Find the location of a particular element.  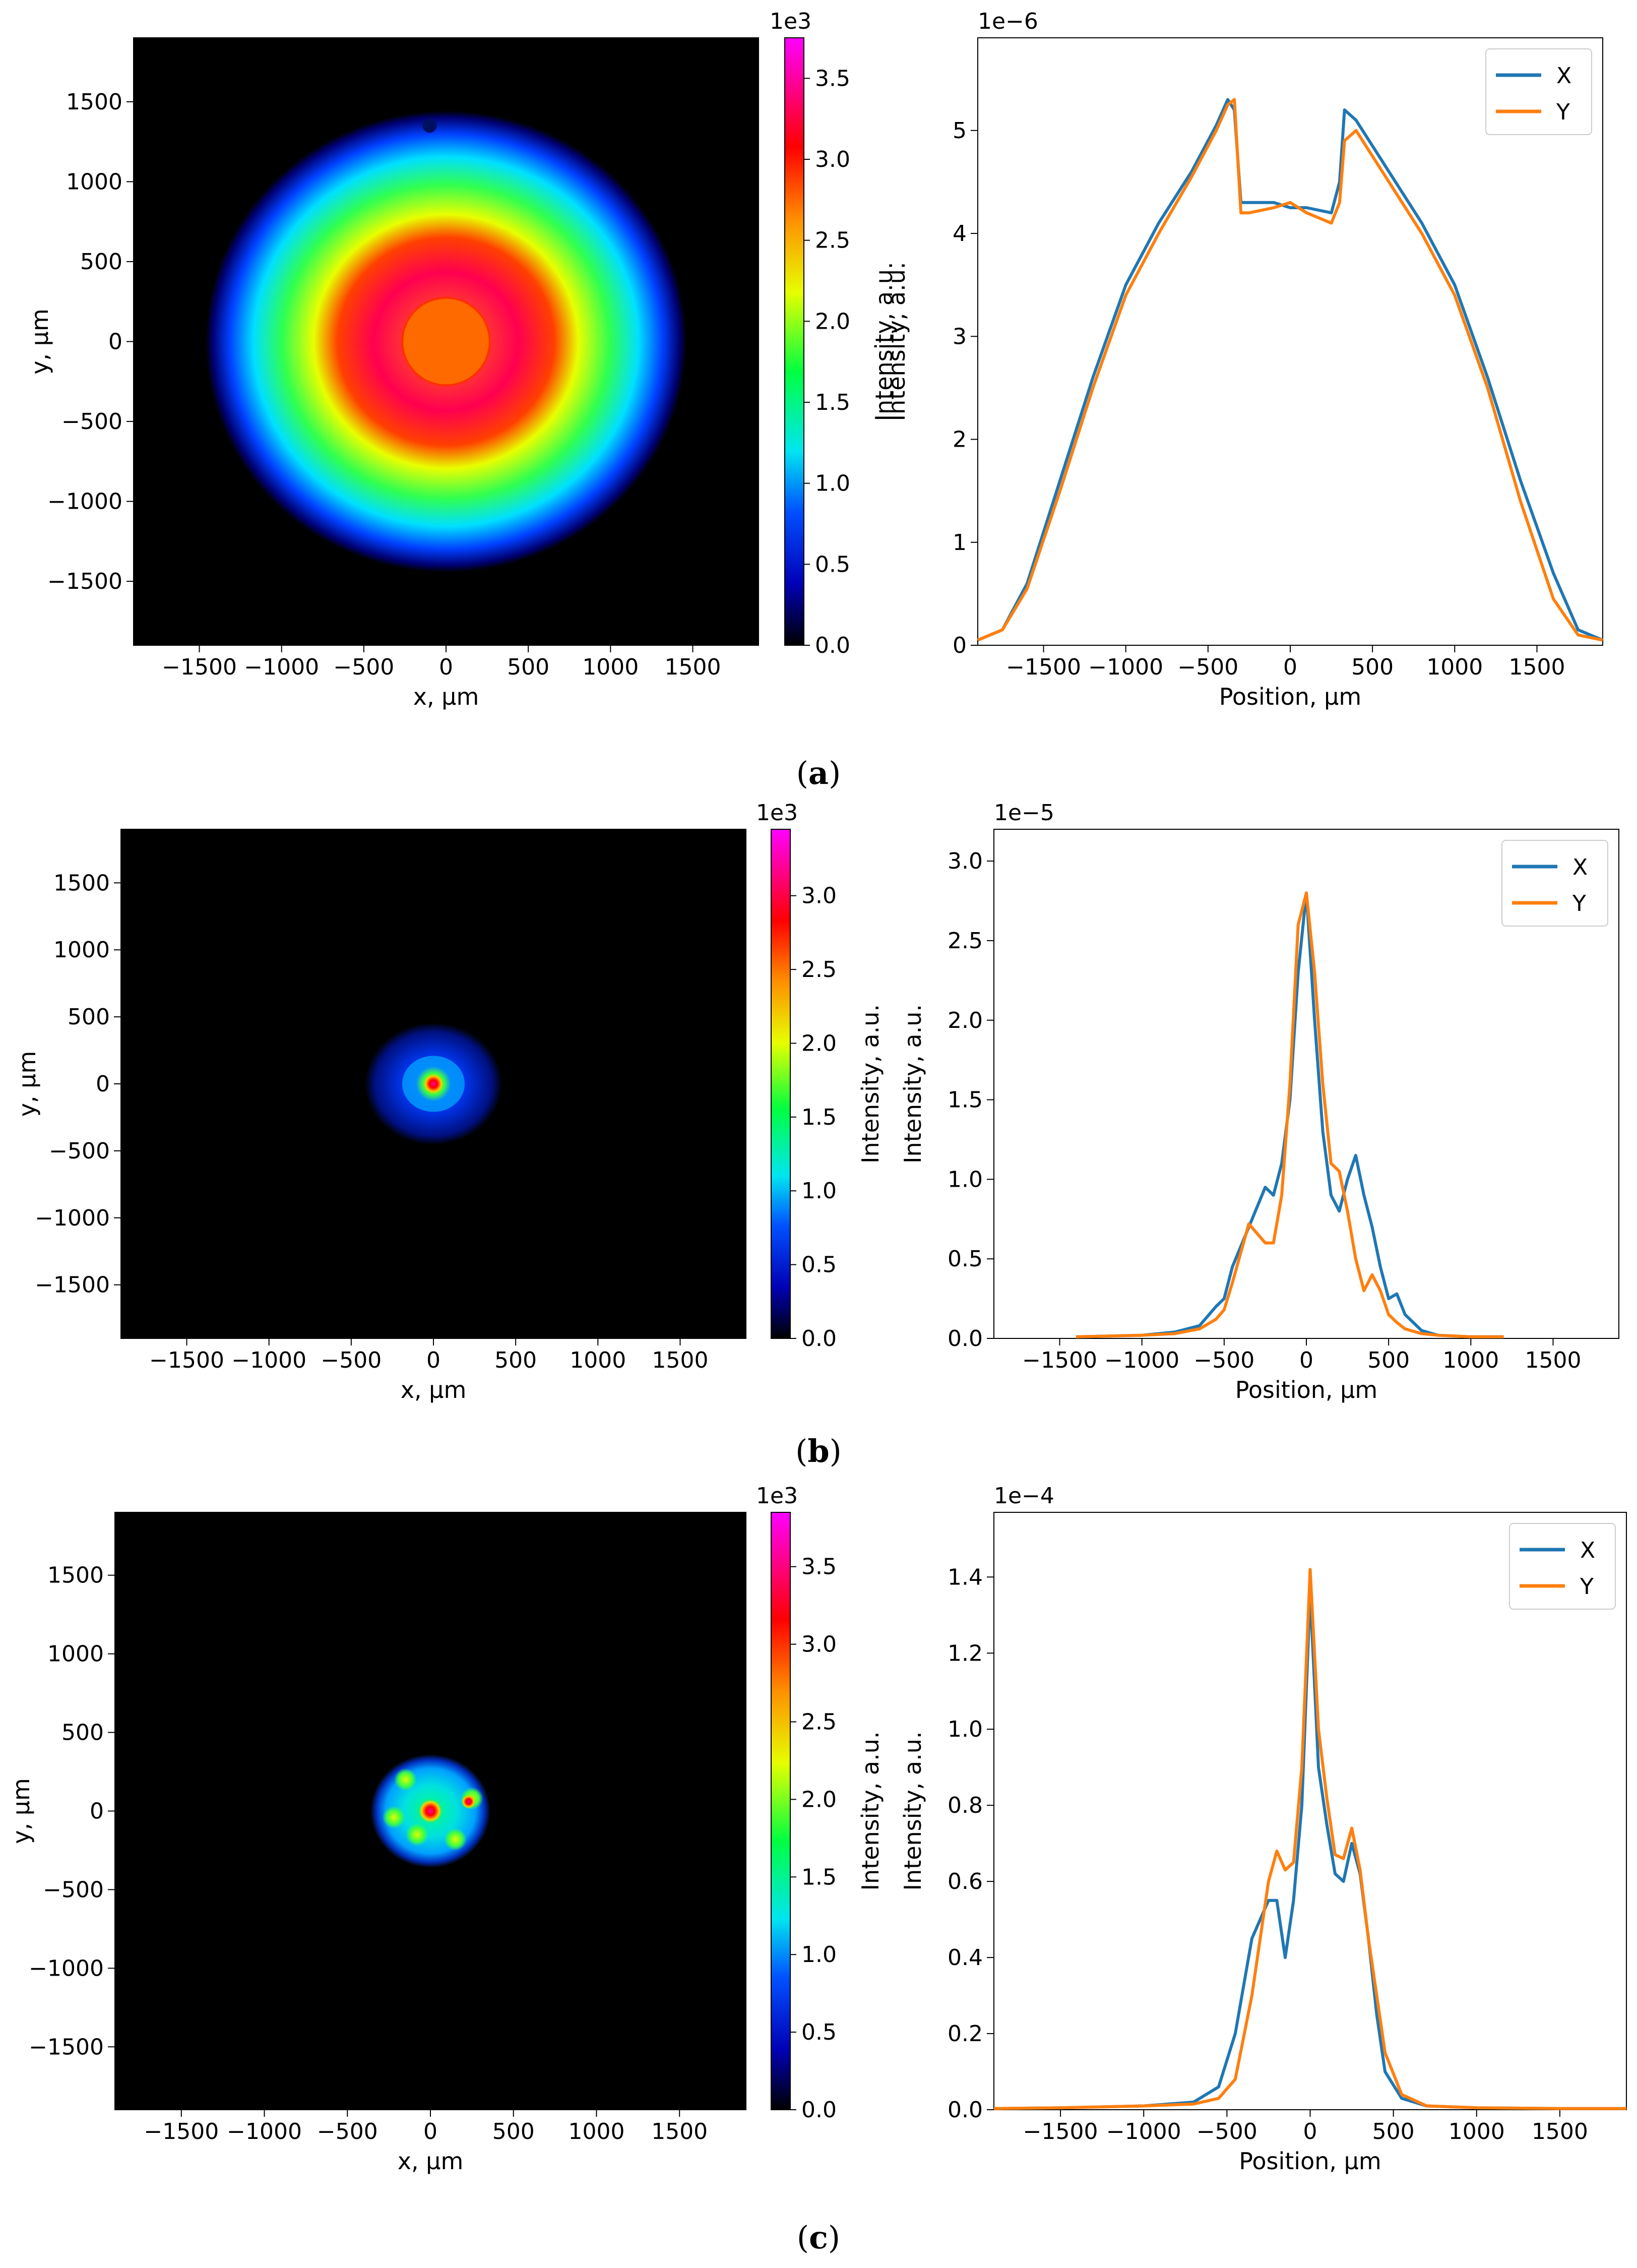

panel-caption-letter: b is located at coordinates (818, 1451).